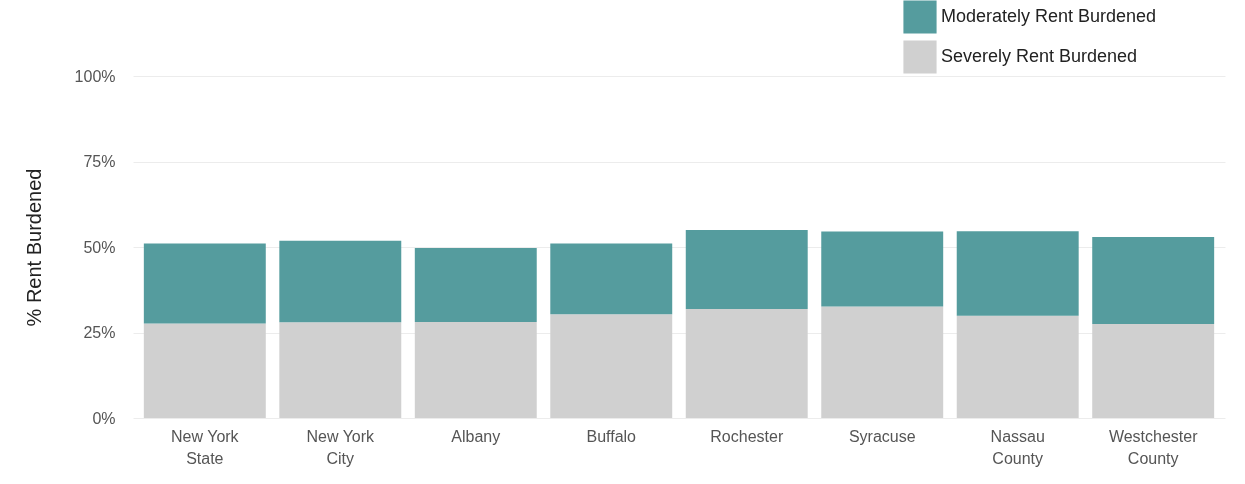  I want to click on y-tick-label: 25%, so click(99, 332).